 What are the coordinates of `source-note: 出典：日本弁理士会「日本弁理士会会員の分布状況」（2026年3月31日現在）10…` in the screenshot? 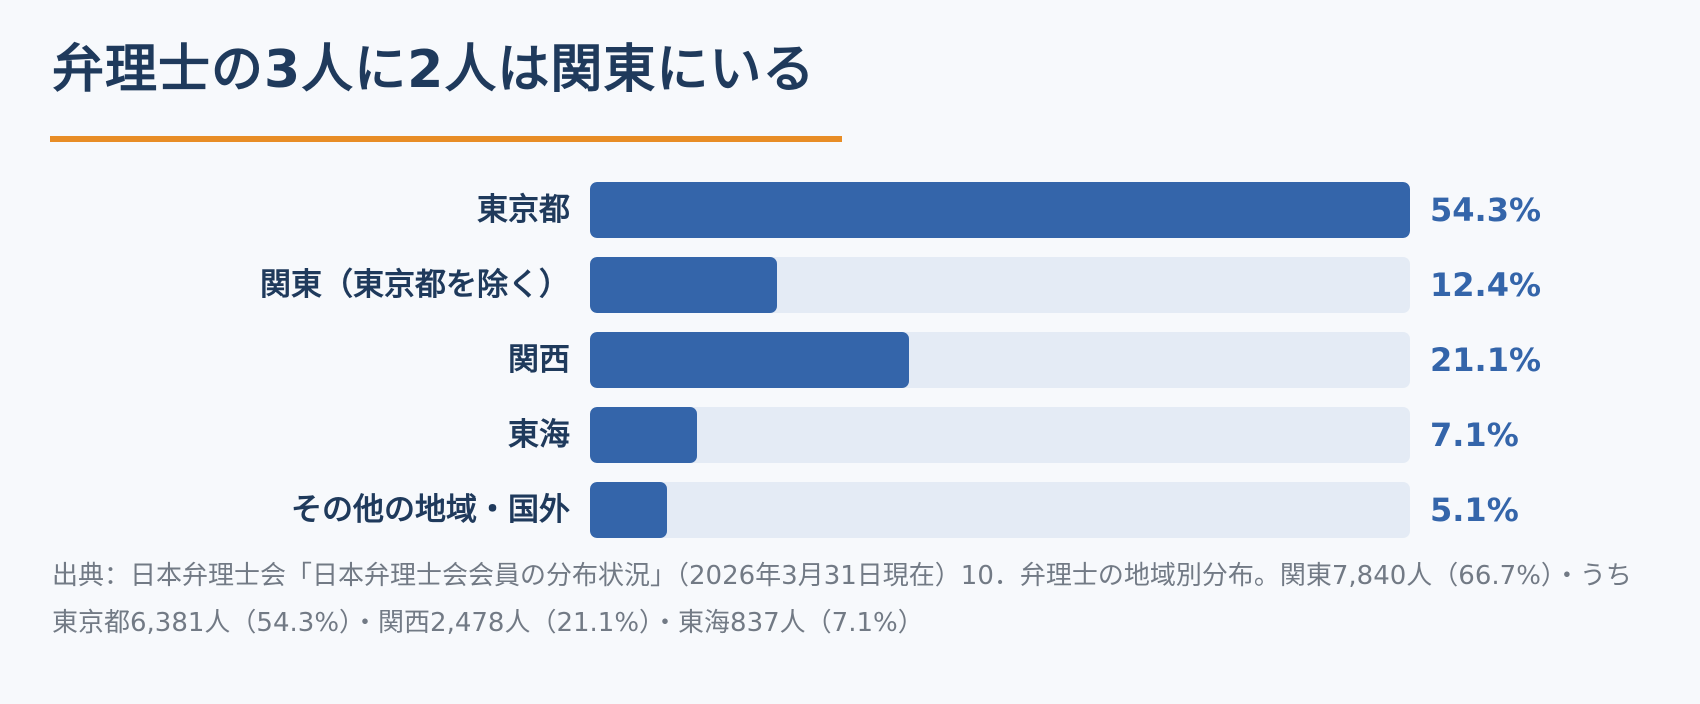 It's located at (842, 599).